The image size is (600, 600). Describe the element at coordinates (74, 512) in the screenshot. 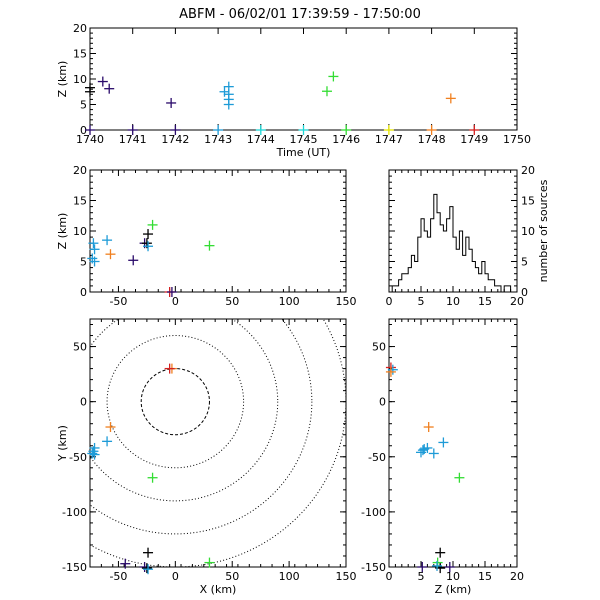

I see `y-tick-label: -100` at that location.